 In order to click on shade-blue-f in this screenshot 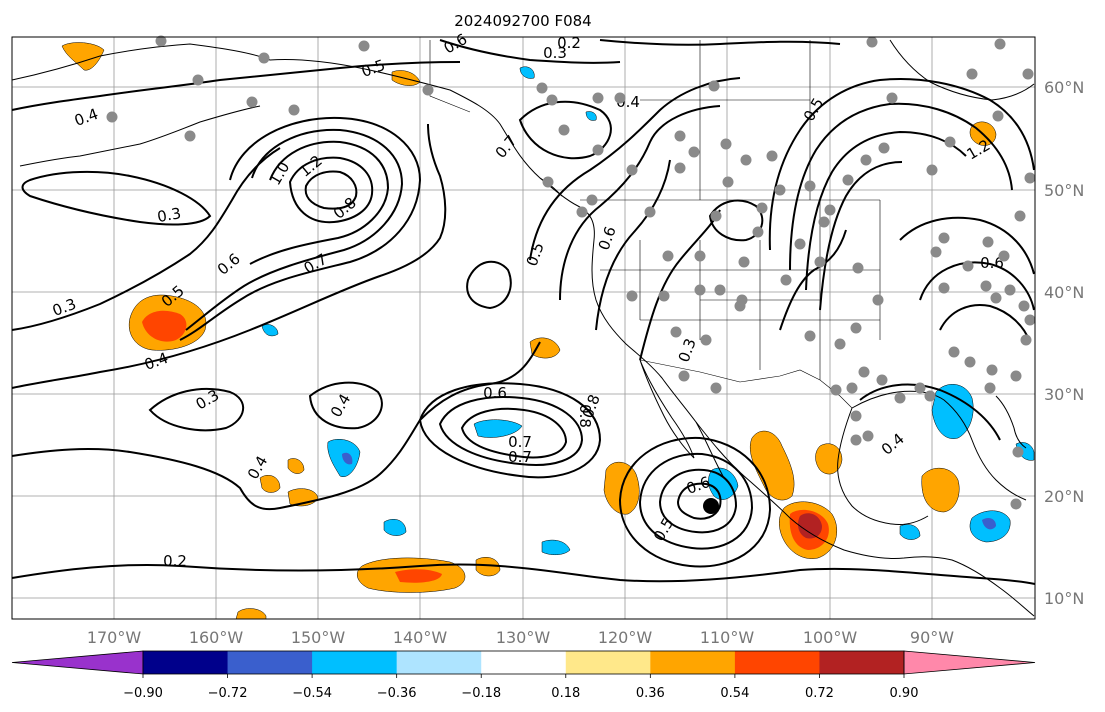, I will do `click(556, 547)`.